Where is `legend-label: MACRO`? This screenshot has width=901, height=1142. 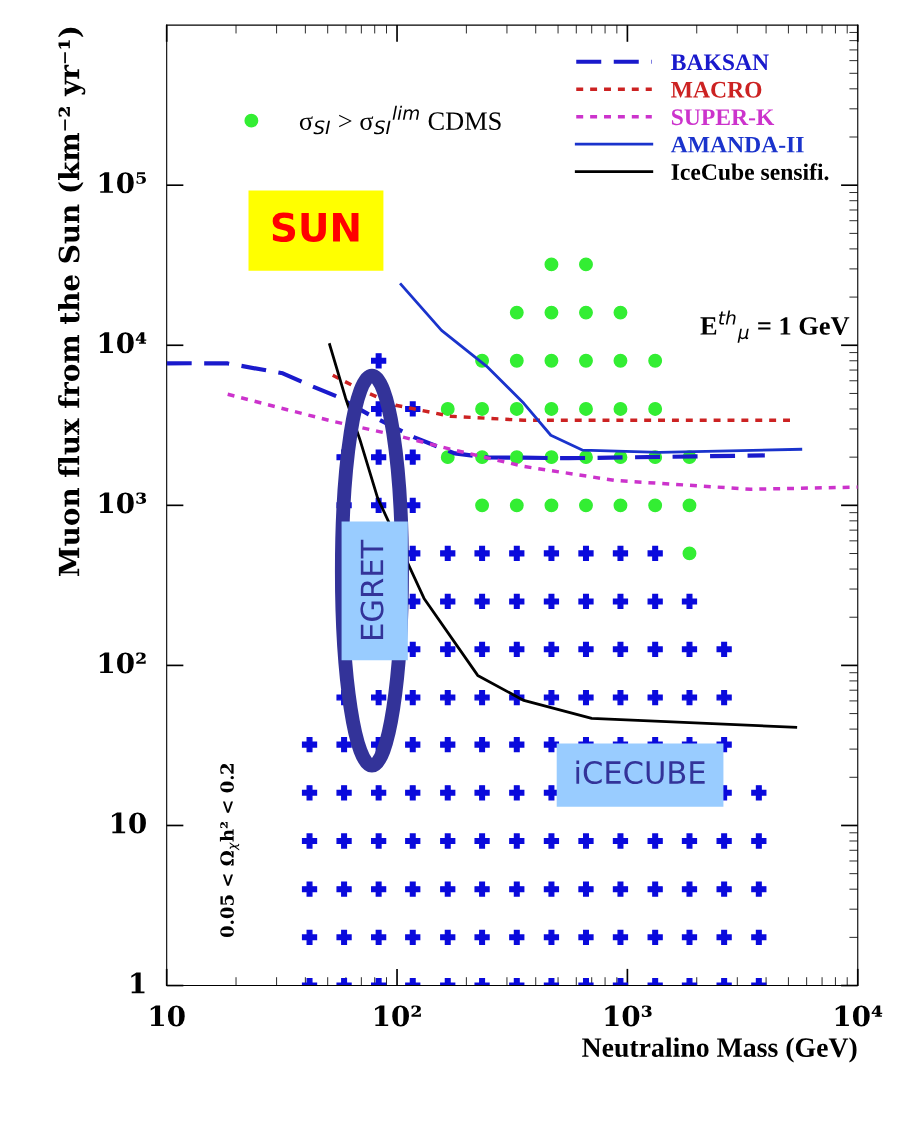 legend-label: MACRO is located at coordinates (716, 89).